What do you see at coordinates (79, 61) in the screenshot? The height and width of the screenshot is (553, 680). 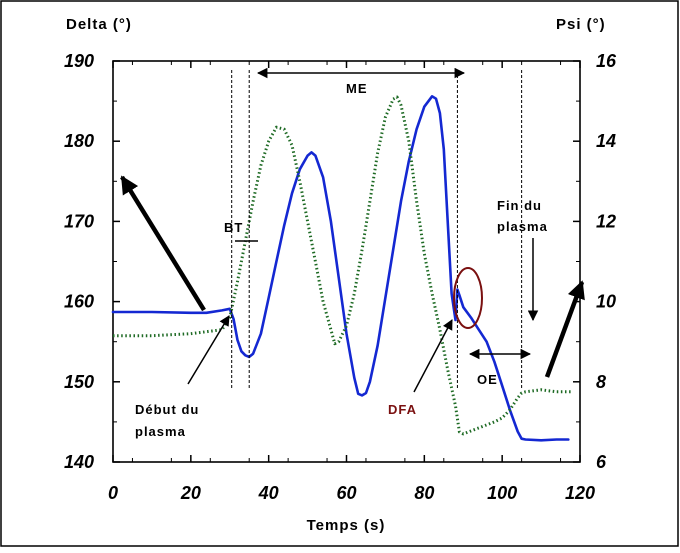 I see `y-left-tick-label: 190` at bounding box center [79, 61].